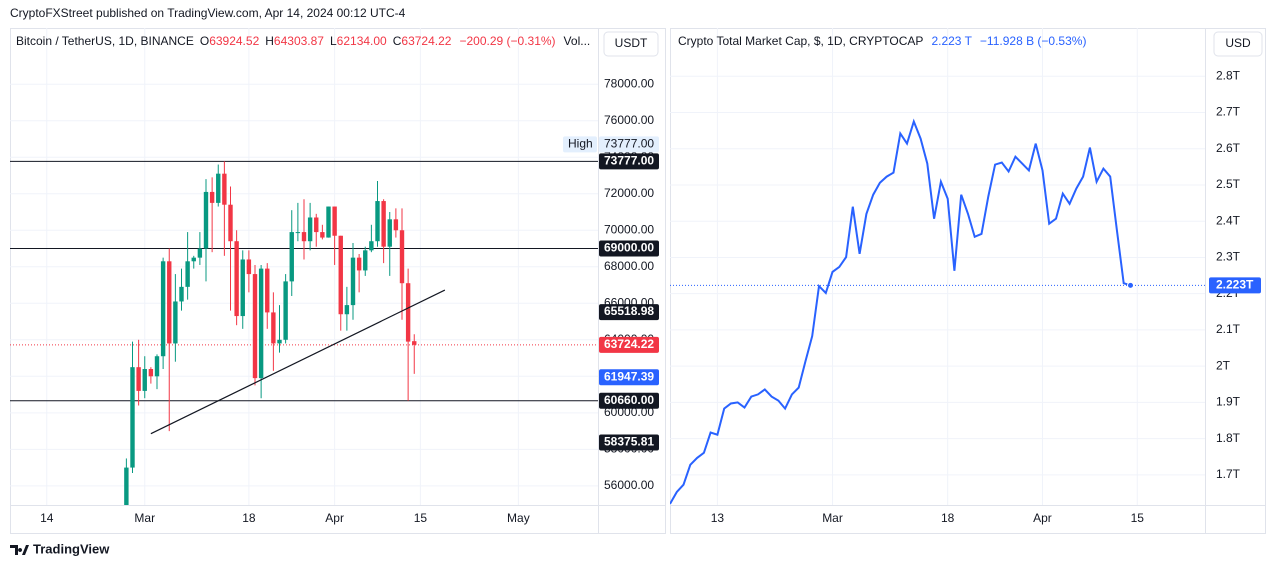 This screenshot has width=1276, height=568. Describe the element at coordinates (507, 41) in the screenshot. I see `legend-change: −200.29 (−0.31%)` at that location.